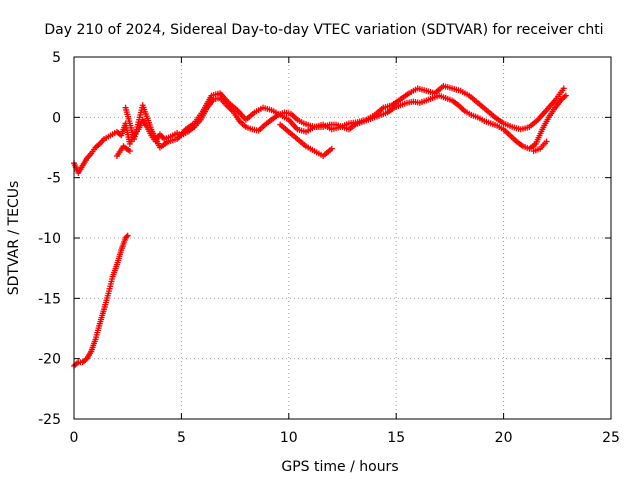 Image resolution: width=640 pixels, height=480 pixels. I want to click on y-tick-label: -10, so click(49, 239).